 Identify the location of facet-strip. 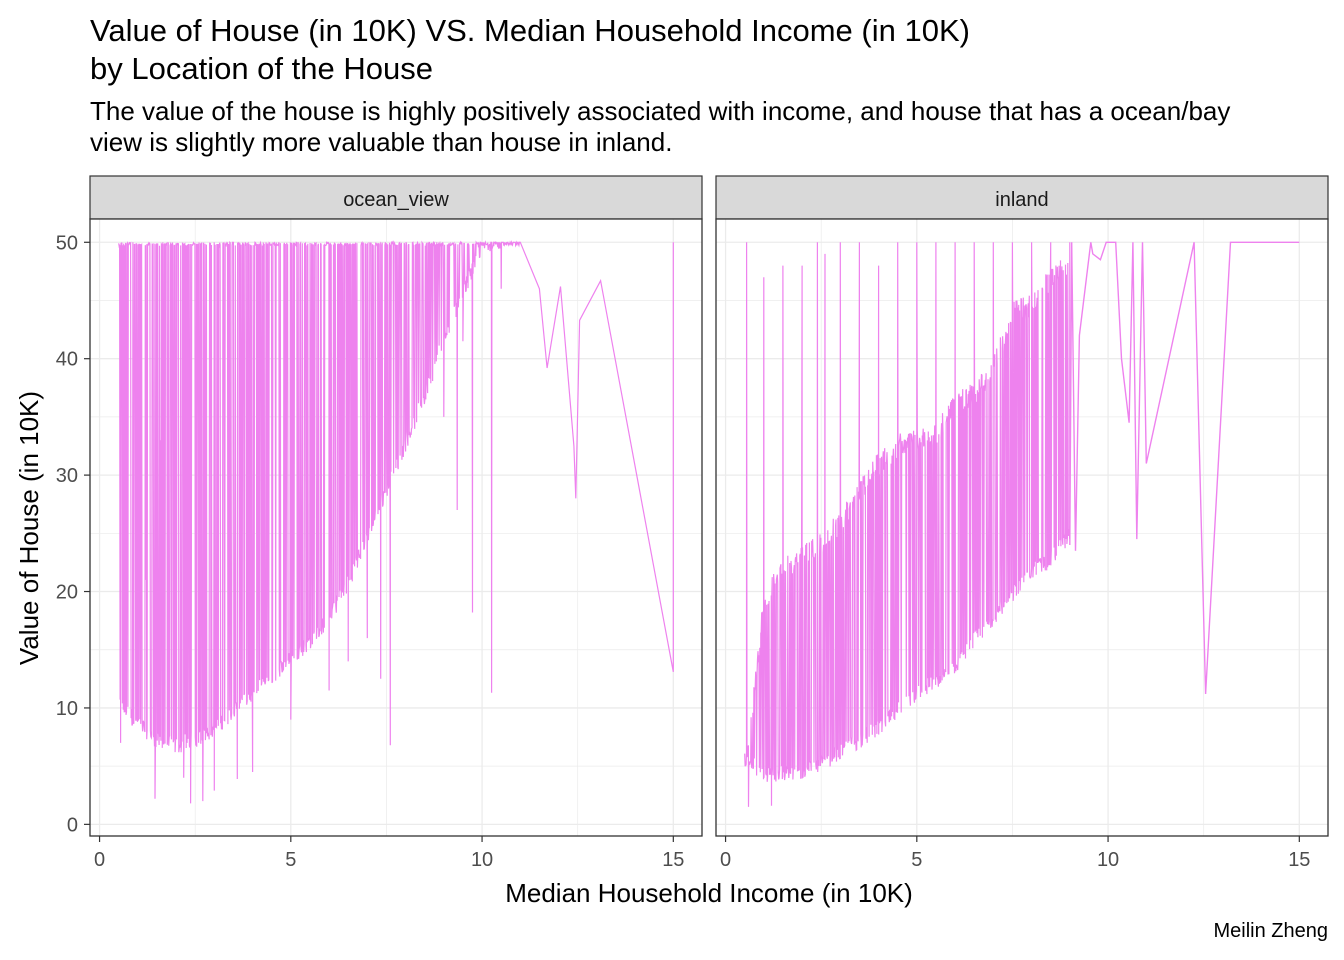
(1022, 197).